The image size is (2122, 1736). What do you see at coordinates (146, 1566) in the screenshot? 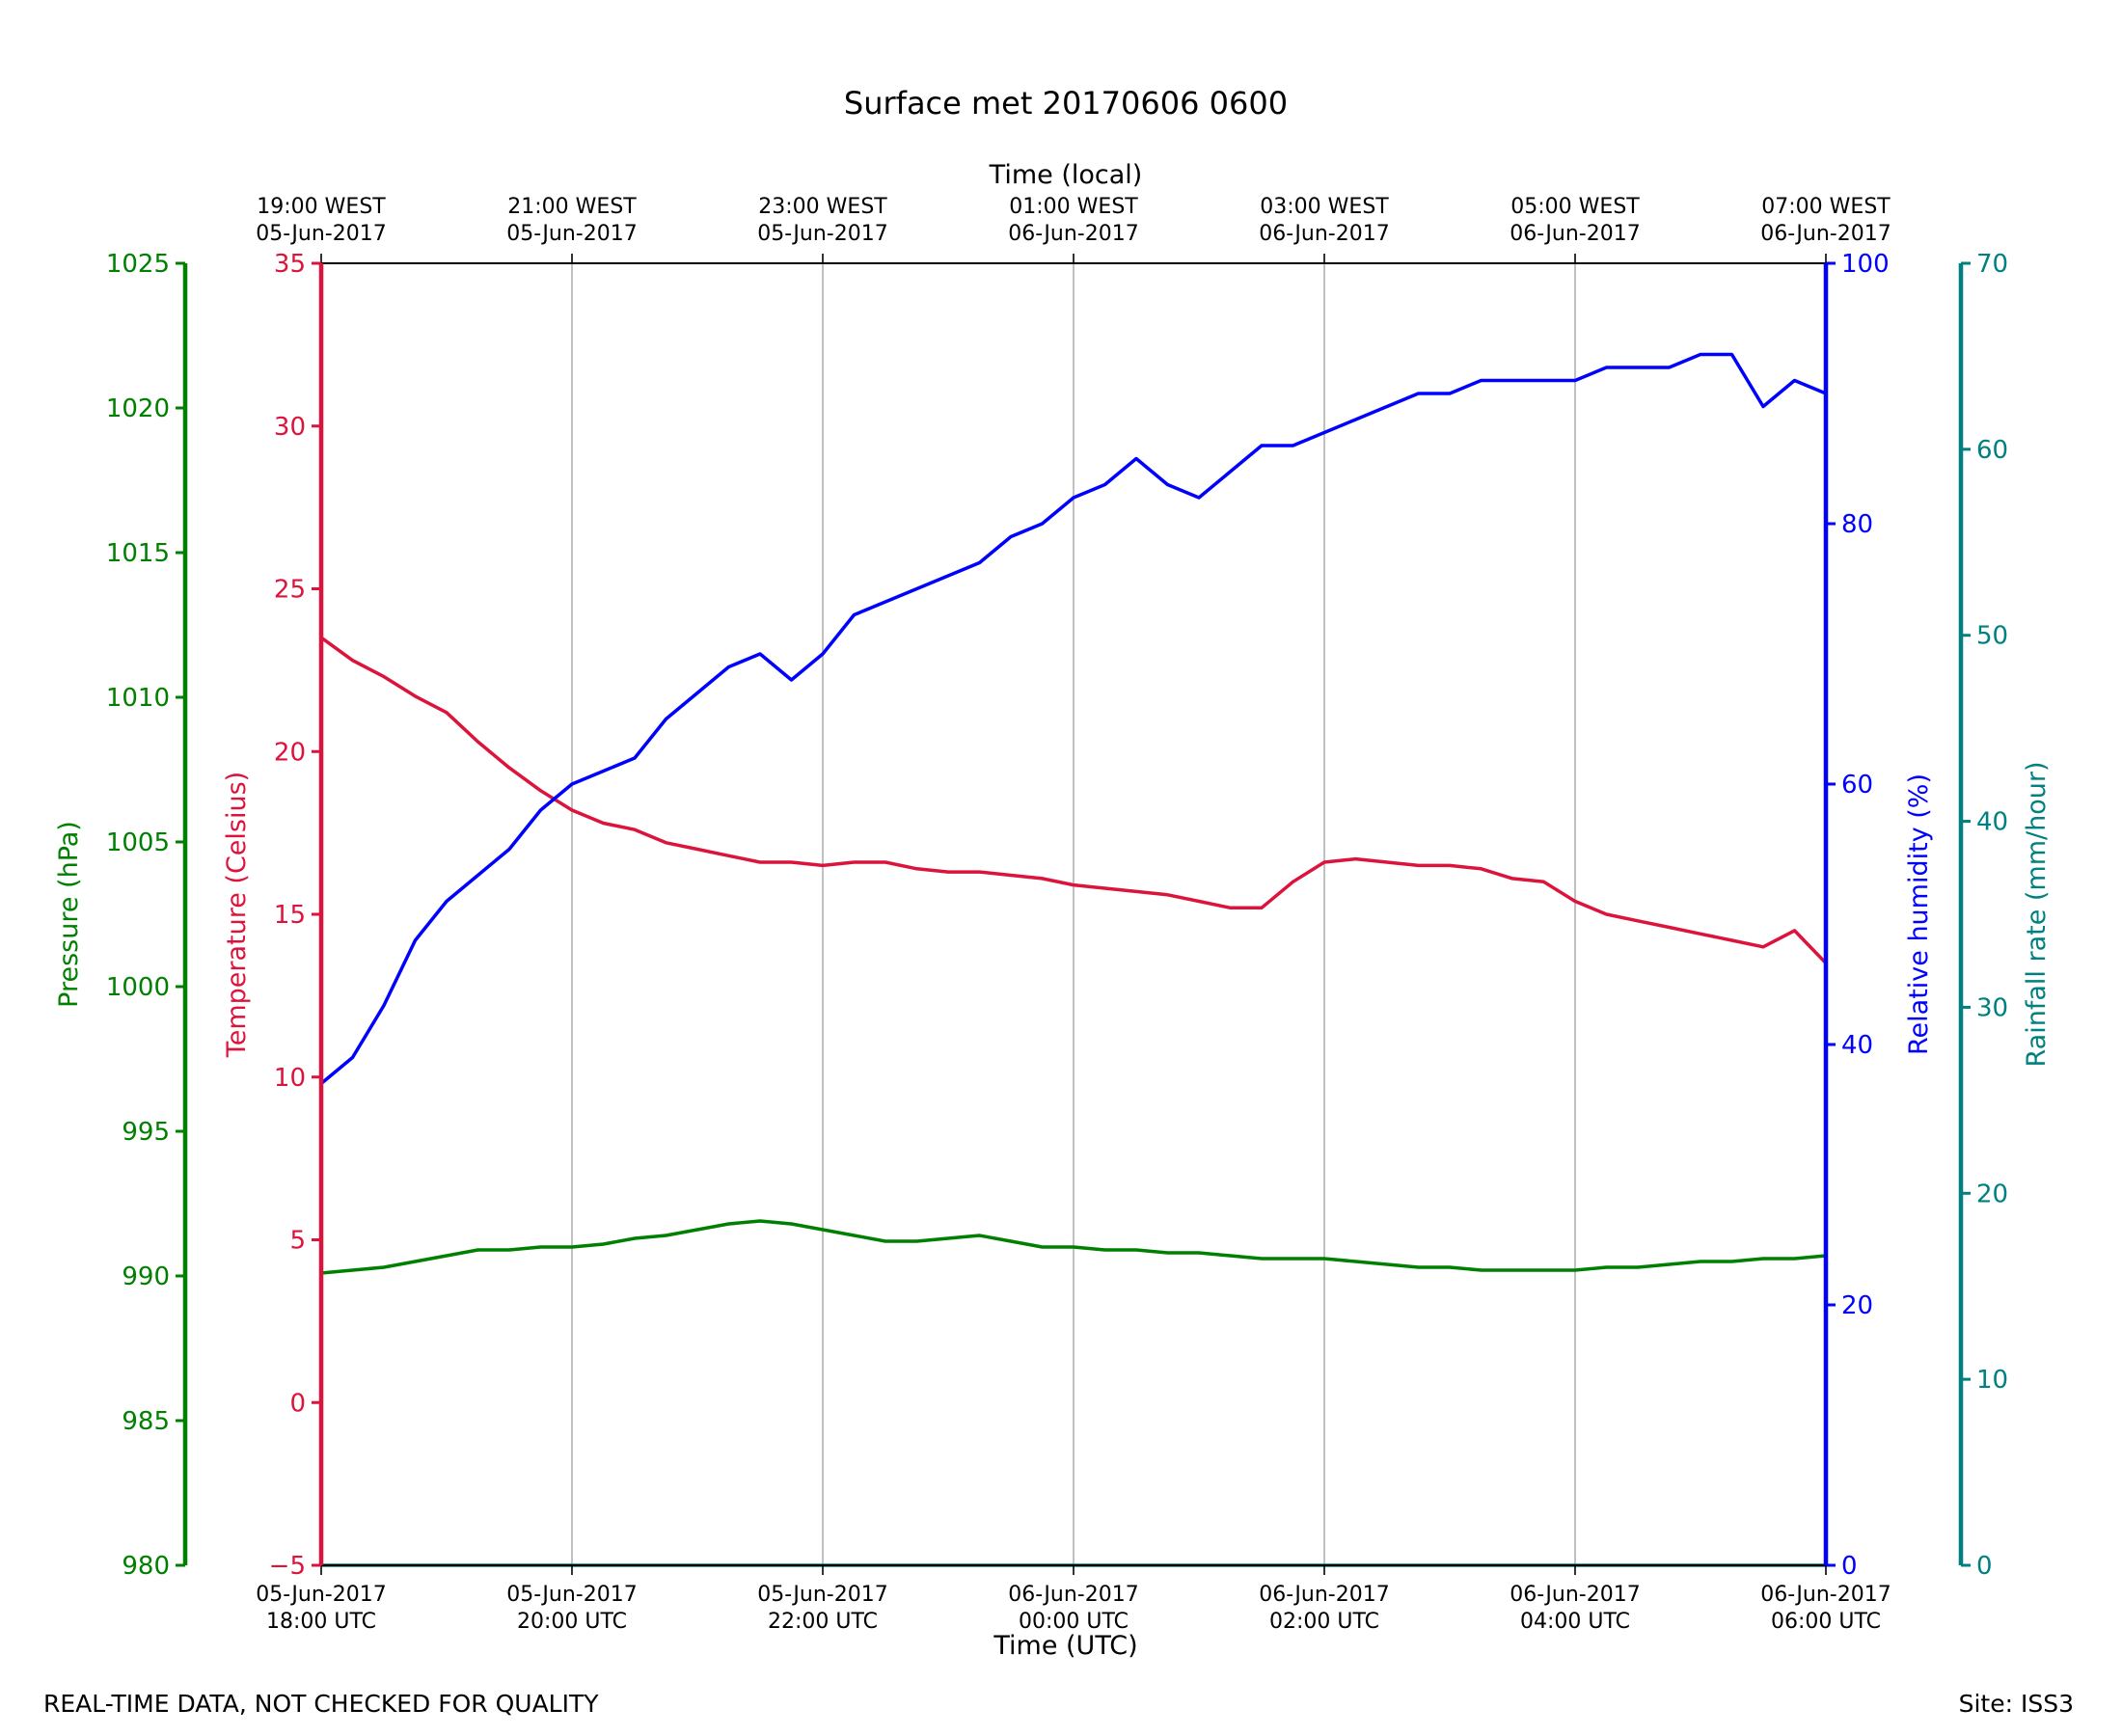
I see `pressure-tick-label-0: 980` at bounding box center [146, 1566].